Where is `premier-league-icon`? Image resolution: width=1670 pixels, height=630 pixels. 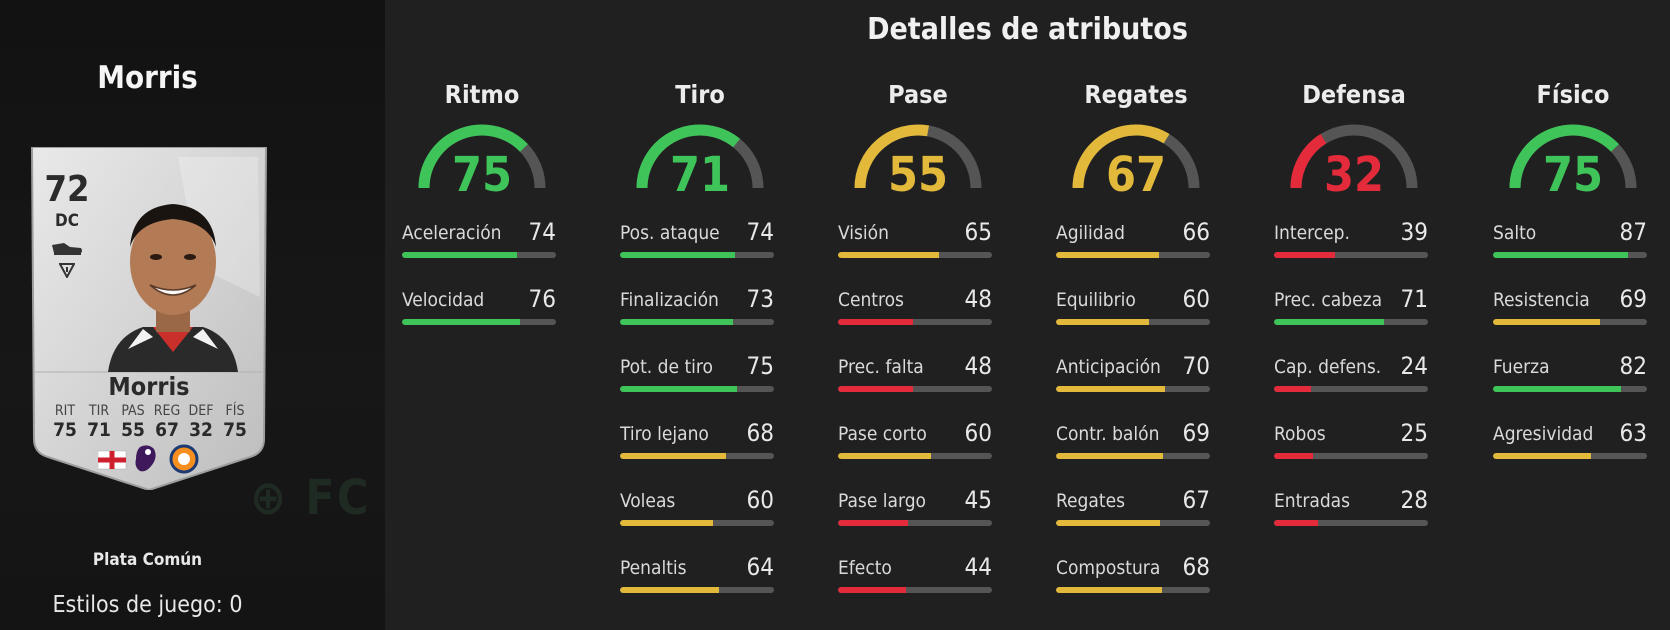 premier-league-icon is located at coordinates (145, 458).